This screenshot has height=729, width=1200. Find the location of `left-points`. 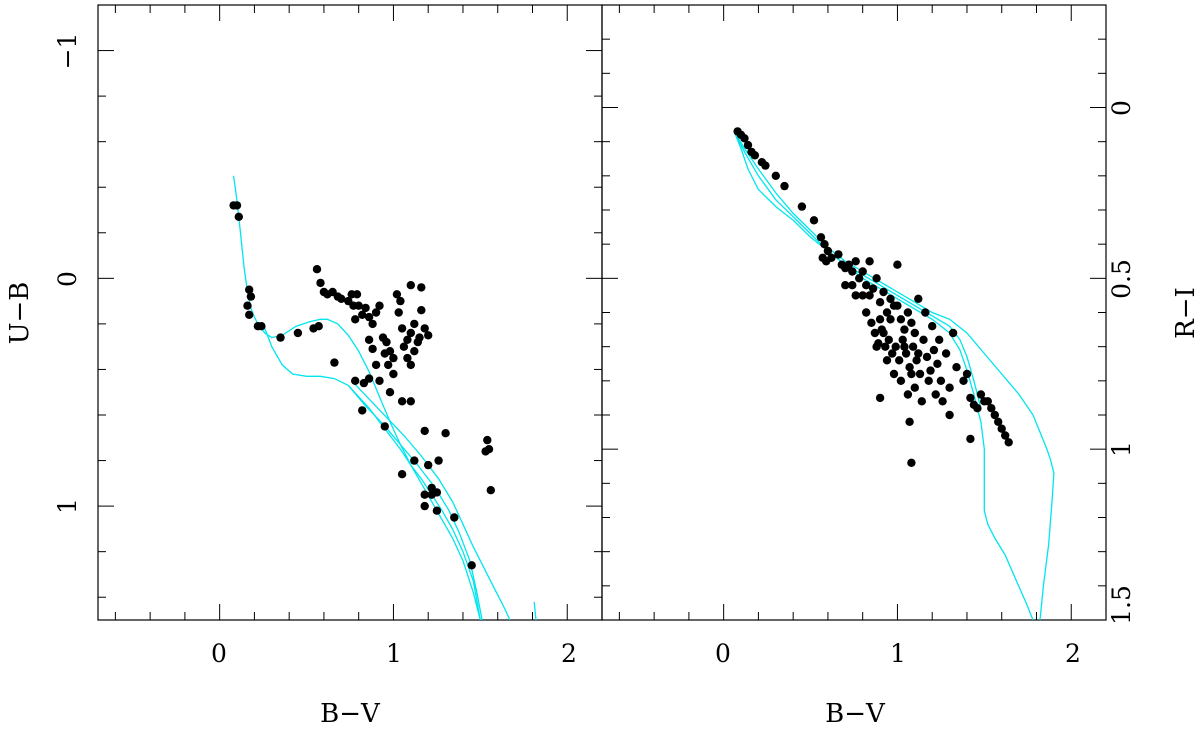

left-points is located at coordinates (362, 385).